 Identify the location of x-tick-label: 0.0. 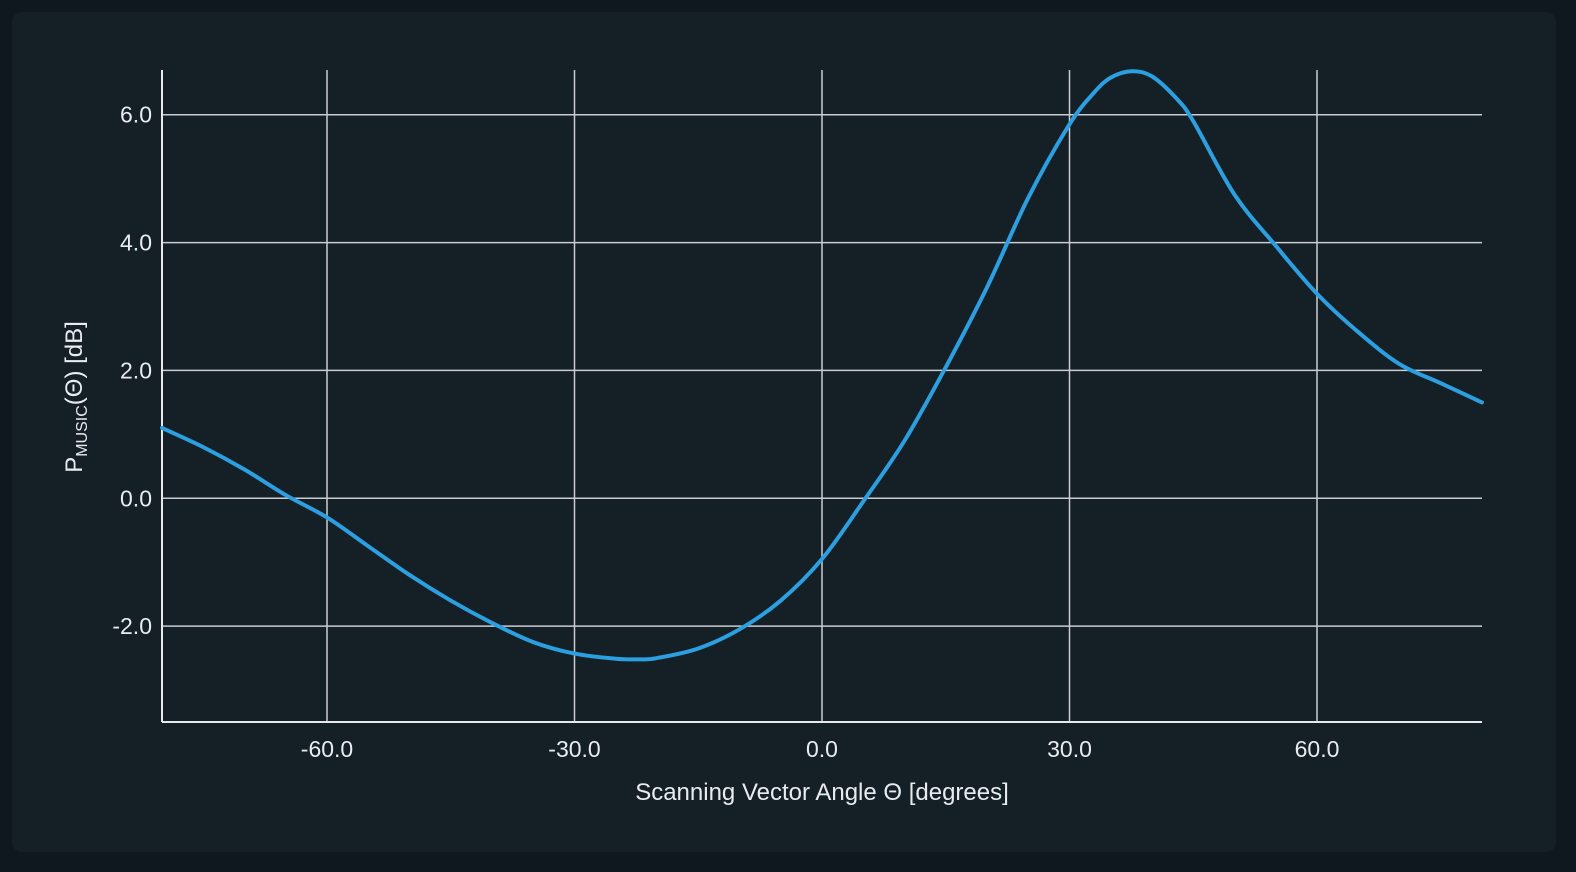
(822, 749).